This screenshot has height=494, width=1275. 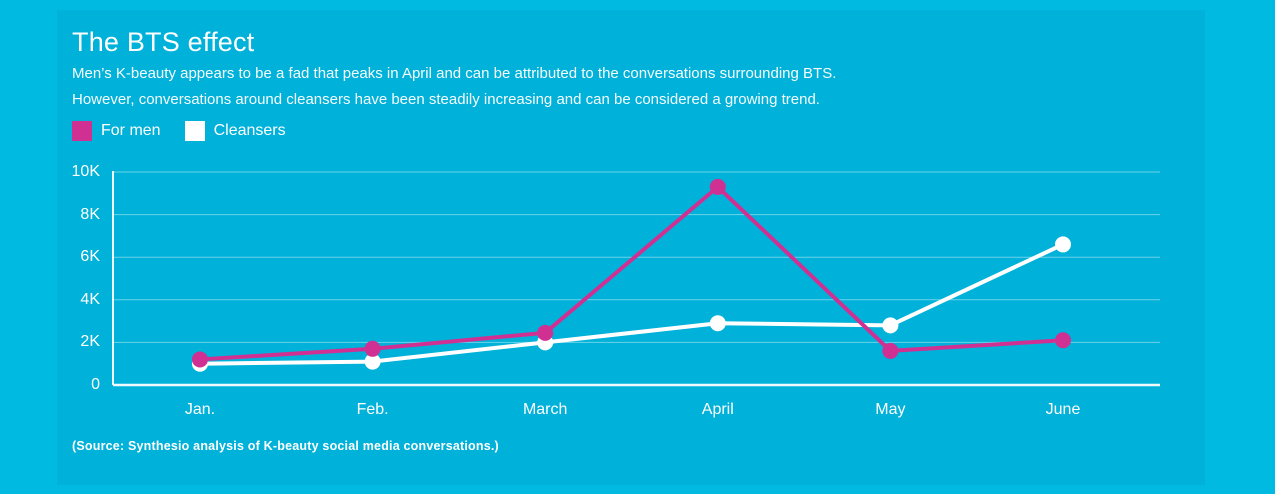 What do you see at coordinates (194, 131) in the screenshot?
I see `cleansers-swatch-icon` at bounding box center [194, 131].